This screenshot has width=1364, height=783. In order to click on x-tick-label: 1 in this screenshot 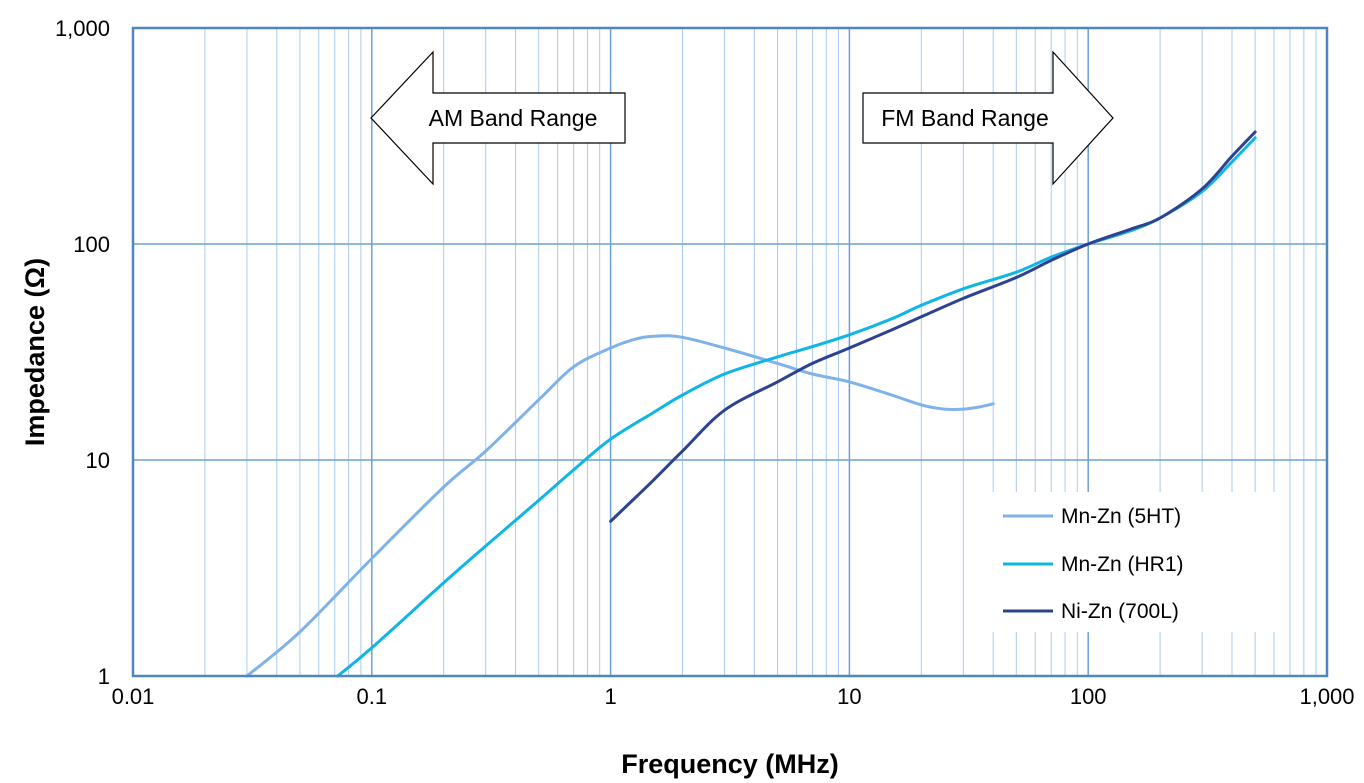, I will do `click(610, 696)`.